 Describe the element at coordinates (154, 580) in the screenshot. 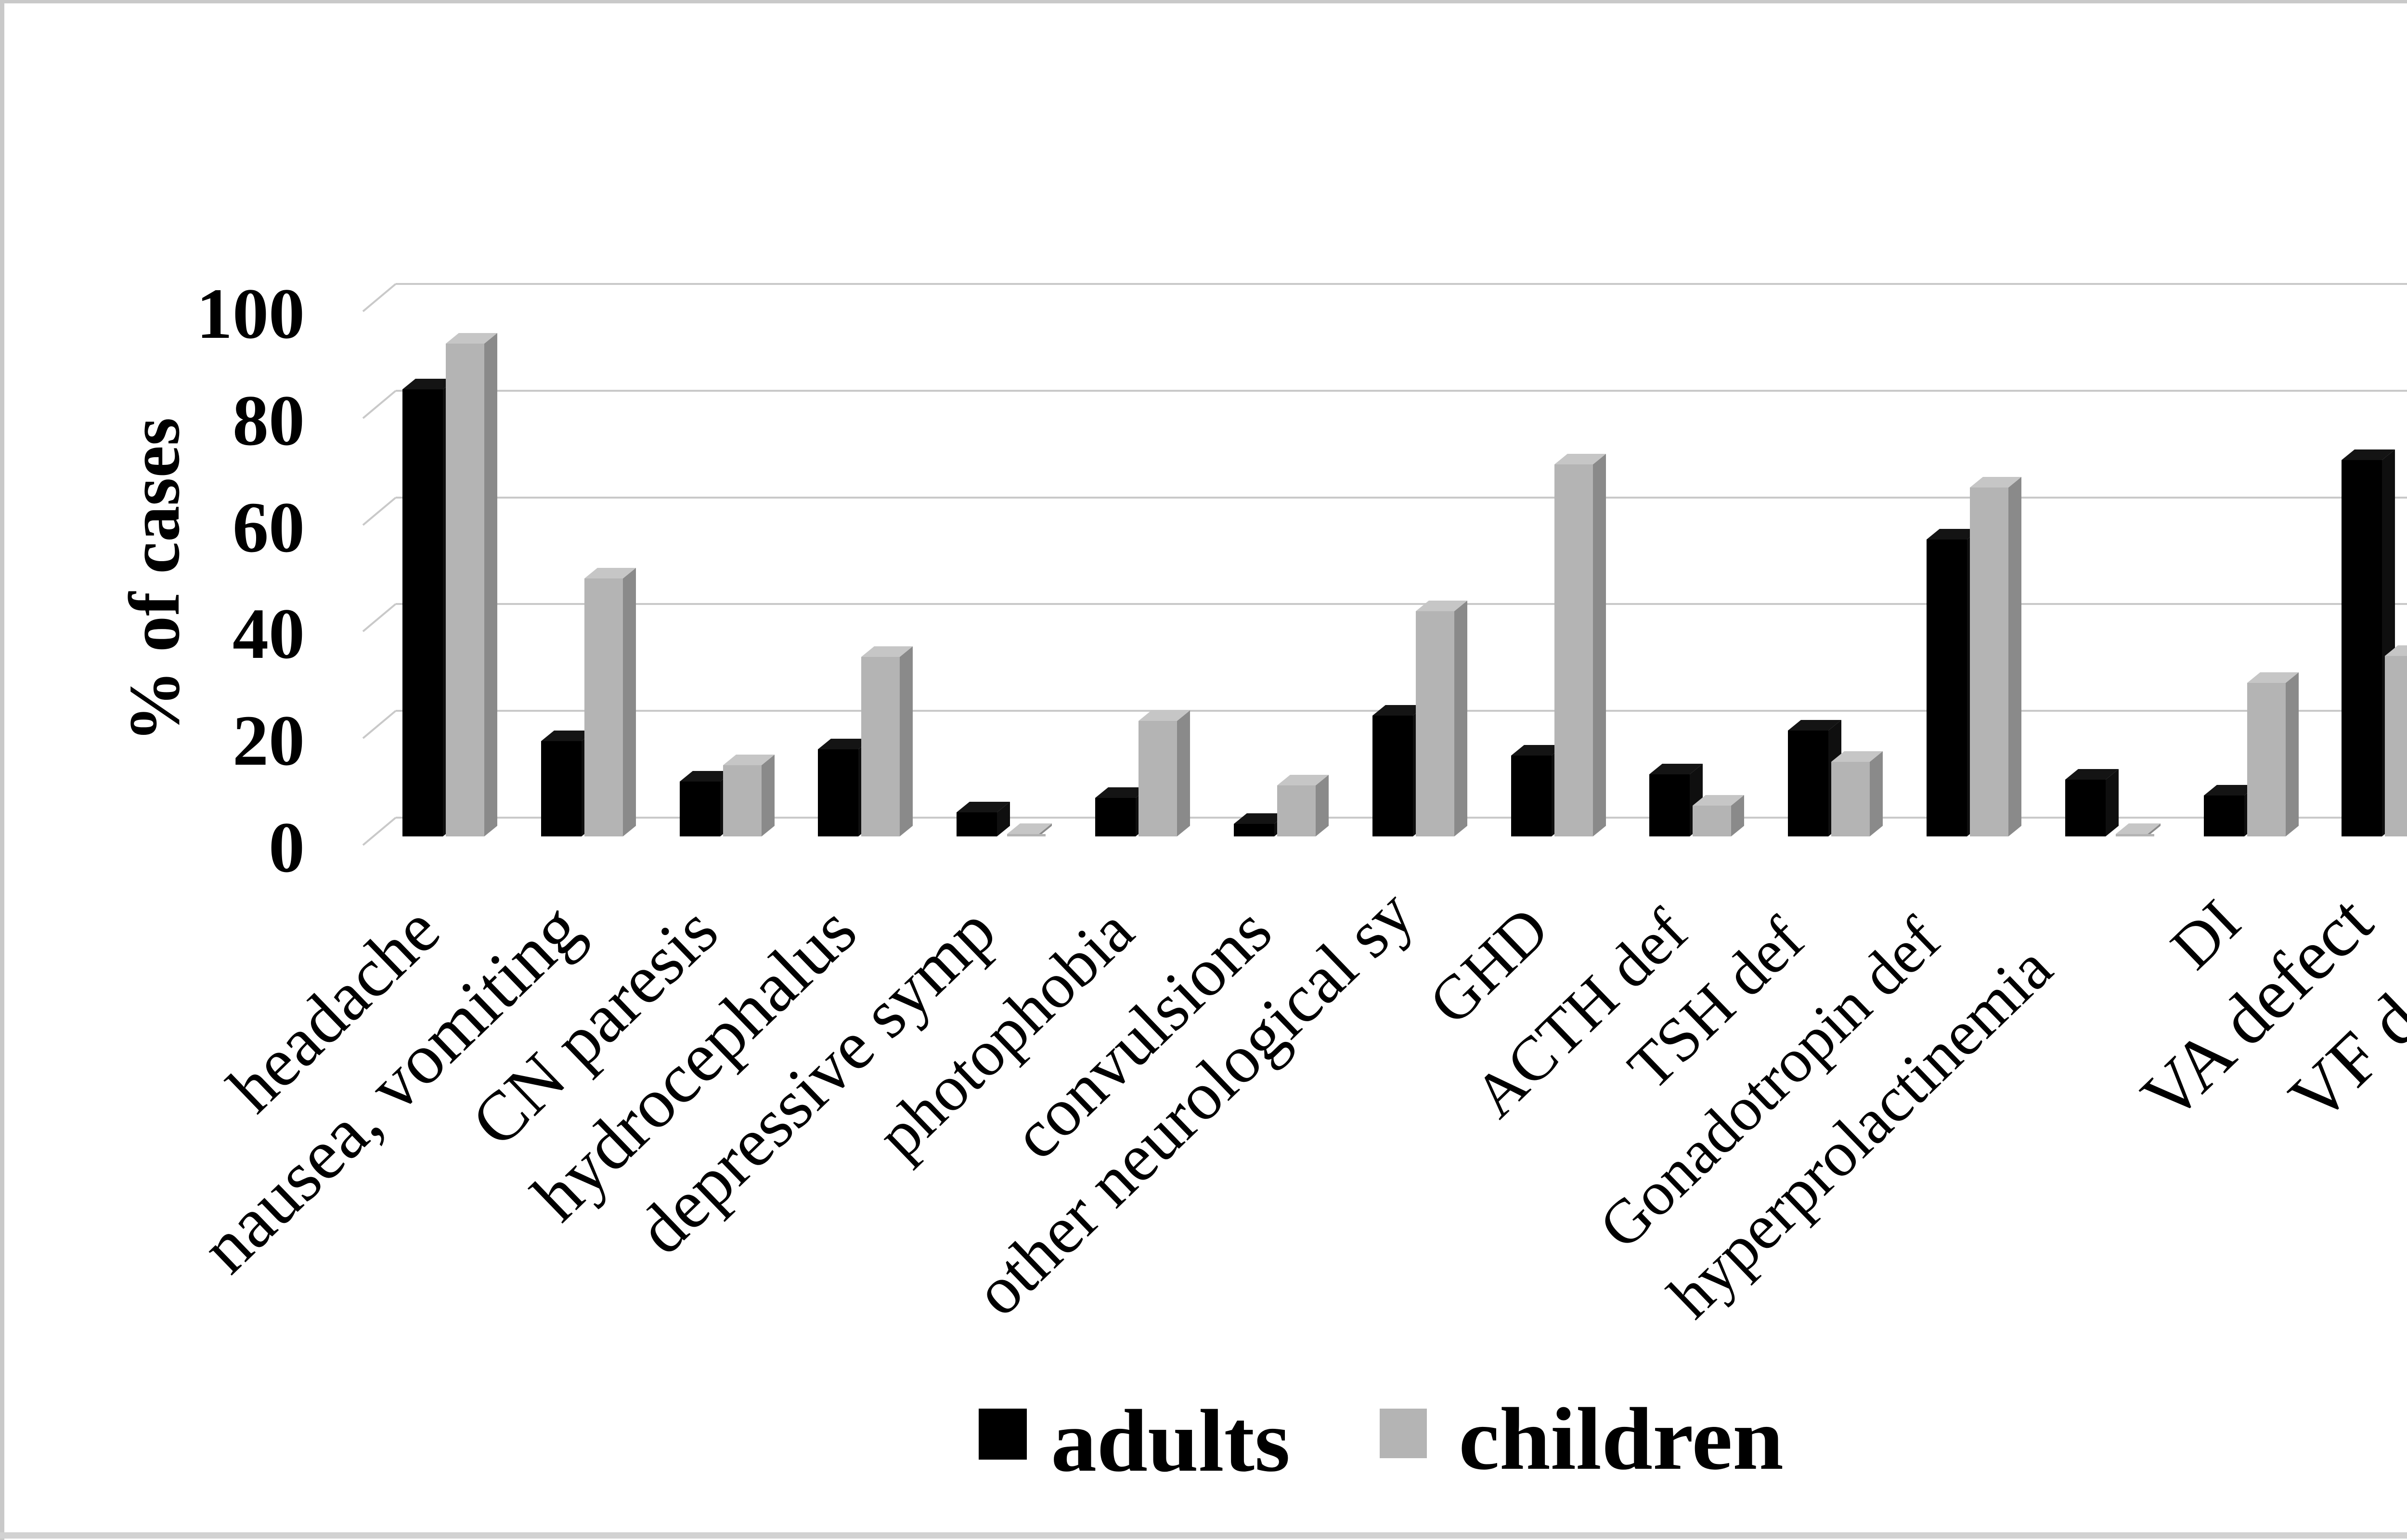

I see `svg-text: % of cases` at that location.